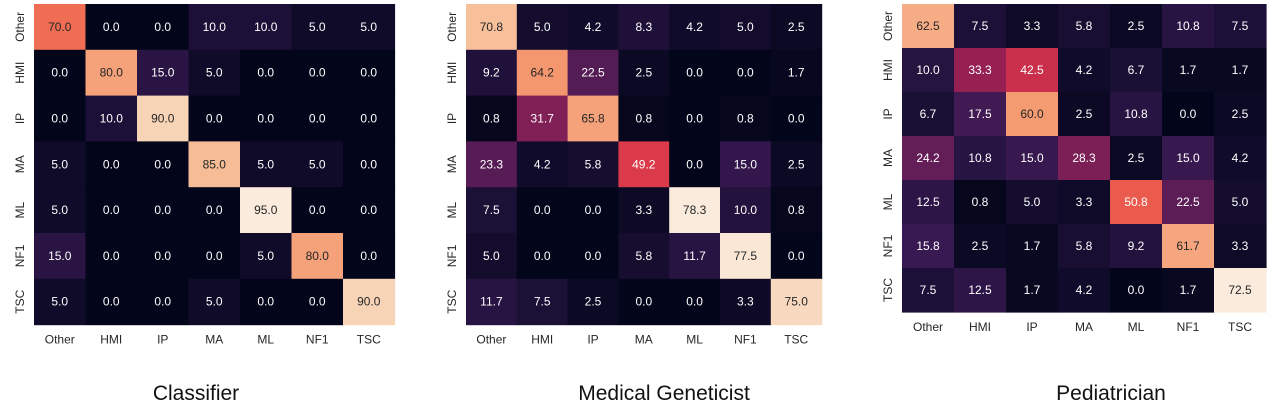 The height and width of the screenshot is (406, 1280). Describe the element at coordinates (111, 27) in the screenshot. I see `cell-Other-HMI` at that location.